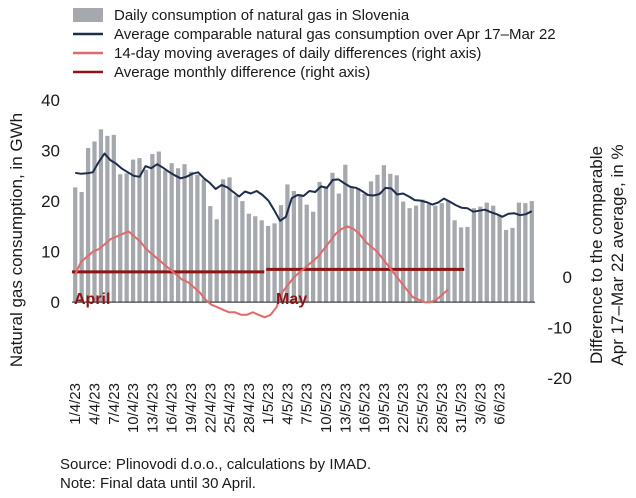 This screenshot has height=498, width=636. I want to click on x-tick-label: 7/4/23, so click(114, 404).